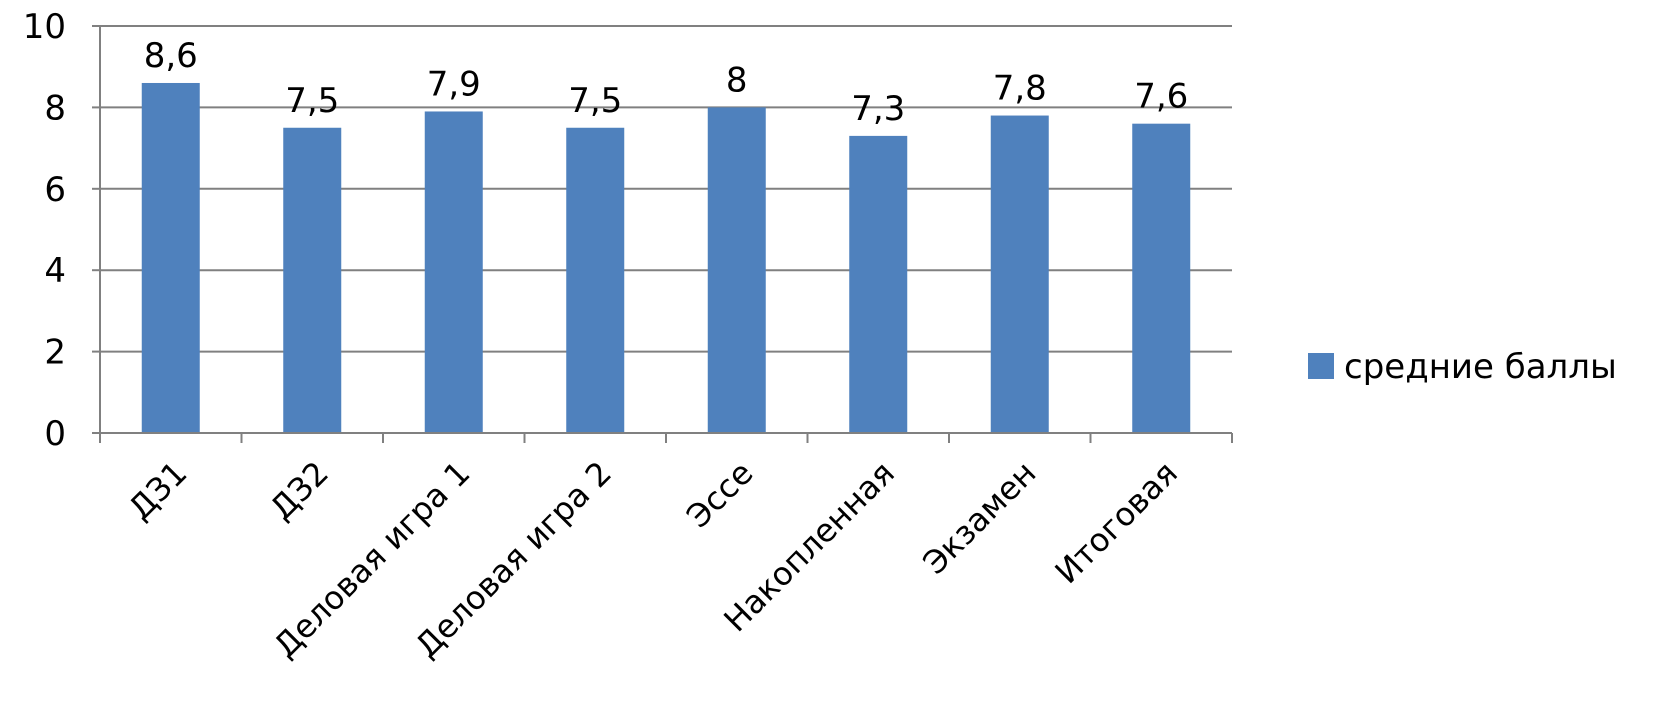  What do you see at coordinates (55, 353) in the screenshot?
I see `y-tick-label: 2` at bounding box center [55, 353].